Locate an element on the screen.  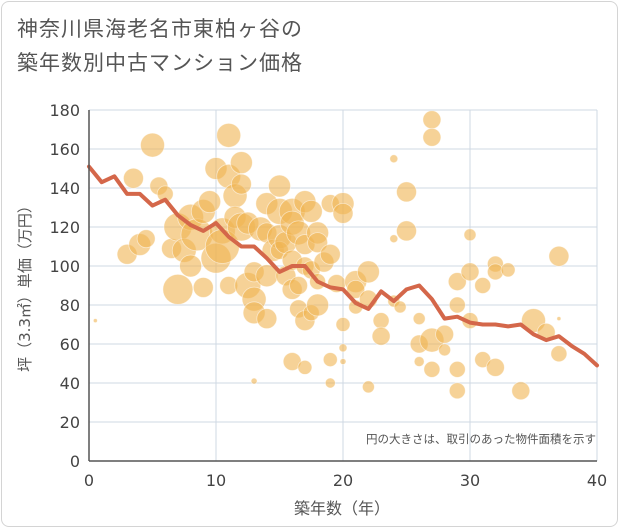
y-tick-label: 120 is located at coordinates (64, 227).